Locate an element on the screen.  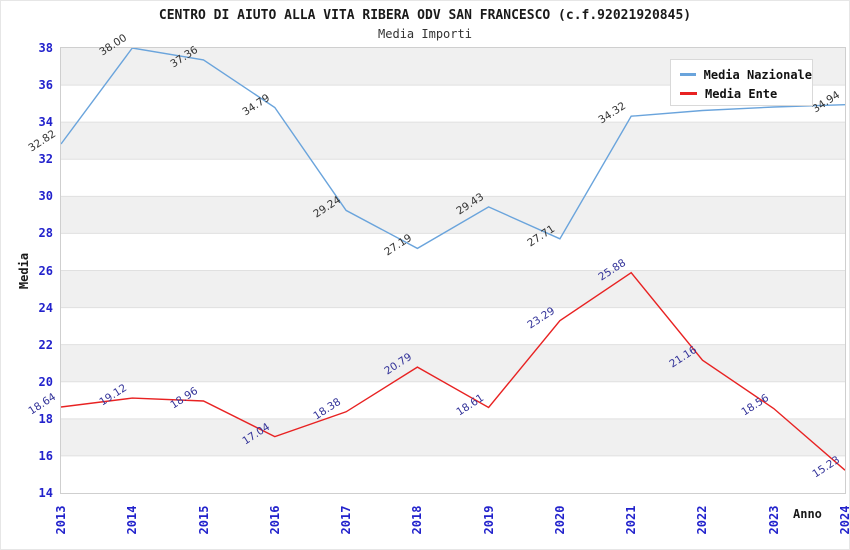
y-tick-label: 26 is located at coordinates (45, 270).